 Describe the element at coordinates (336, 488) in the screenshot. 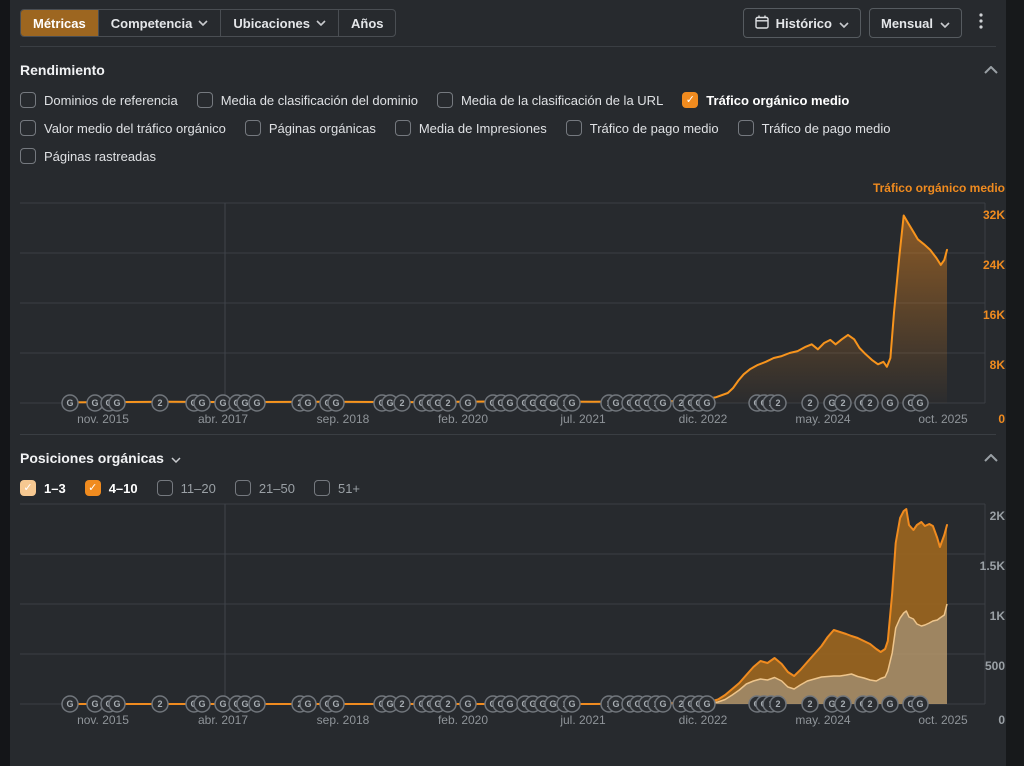

I see `position-filter-51: 51+` at that location.